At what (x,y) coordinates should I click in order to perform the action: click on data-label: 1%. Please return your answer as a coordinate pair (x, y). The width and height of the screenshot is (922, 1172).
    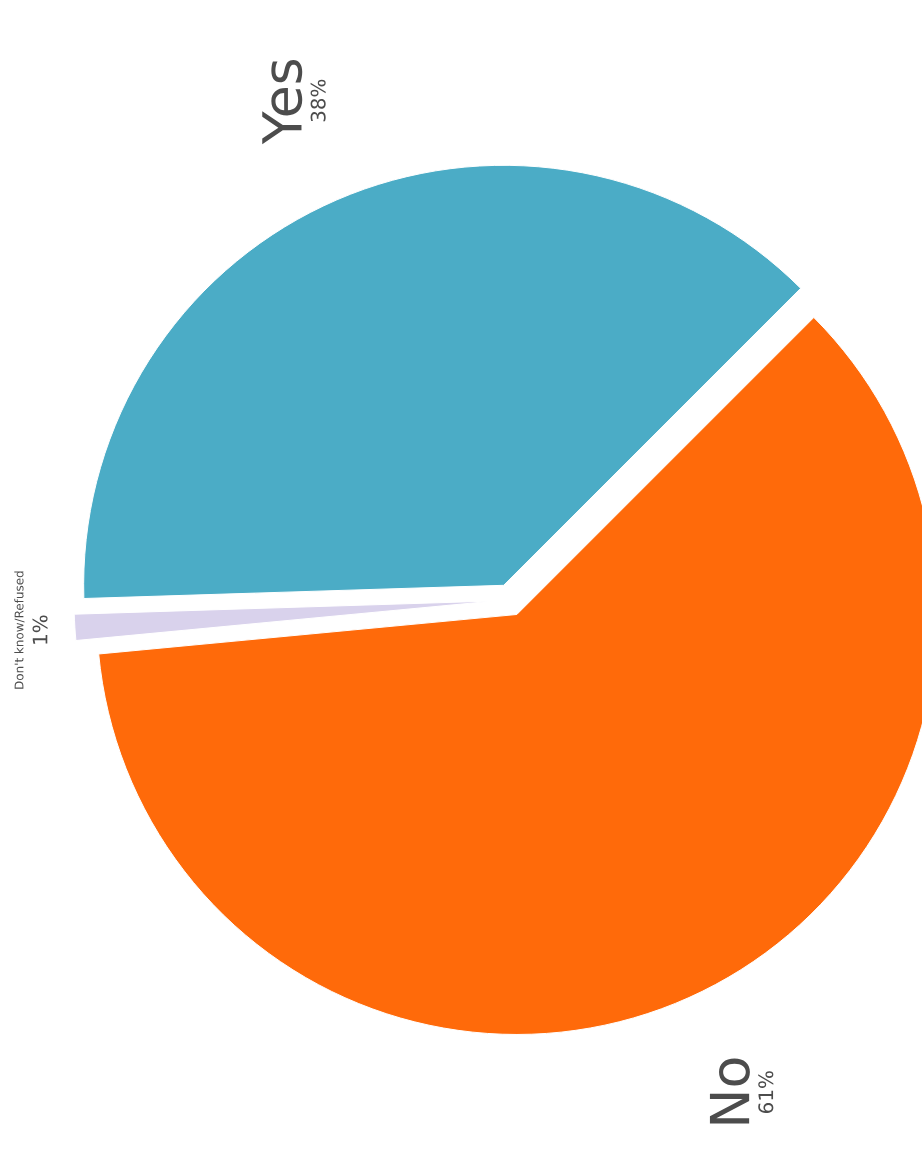
    Looking at the image, I should click on (40, 629).